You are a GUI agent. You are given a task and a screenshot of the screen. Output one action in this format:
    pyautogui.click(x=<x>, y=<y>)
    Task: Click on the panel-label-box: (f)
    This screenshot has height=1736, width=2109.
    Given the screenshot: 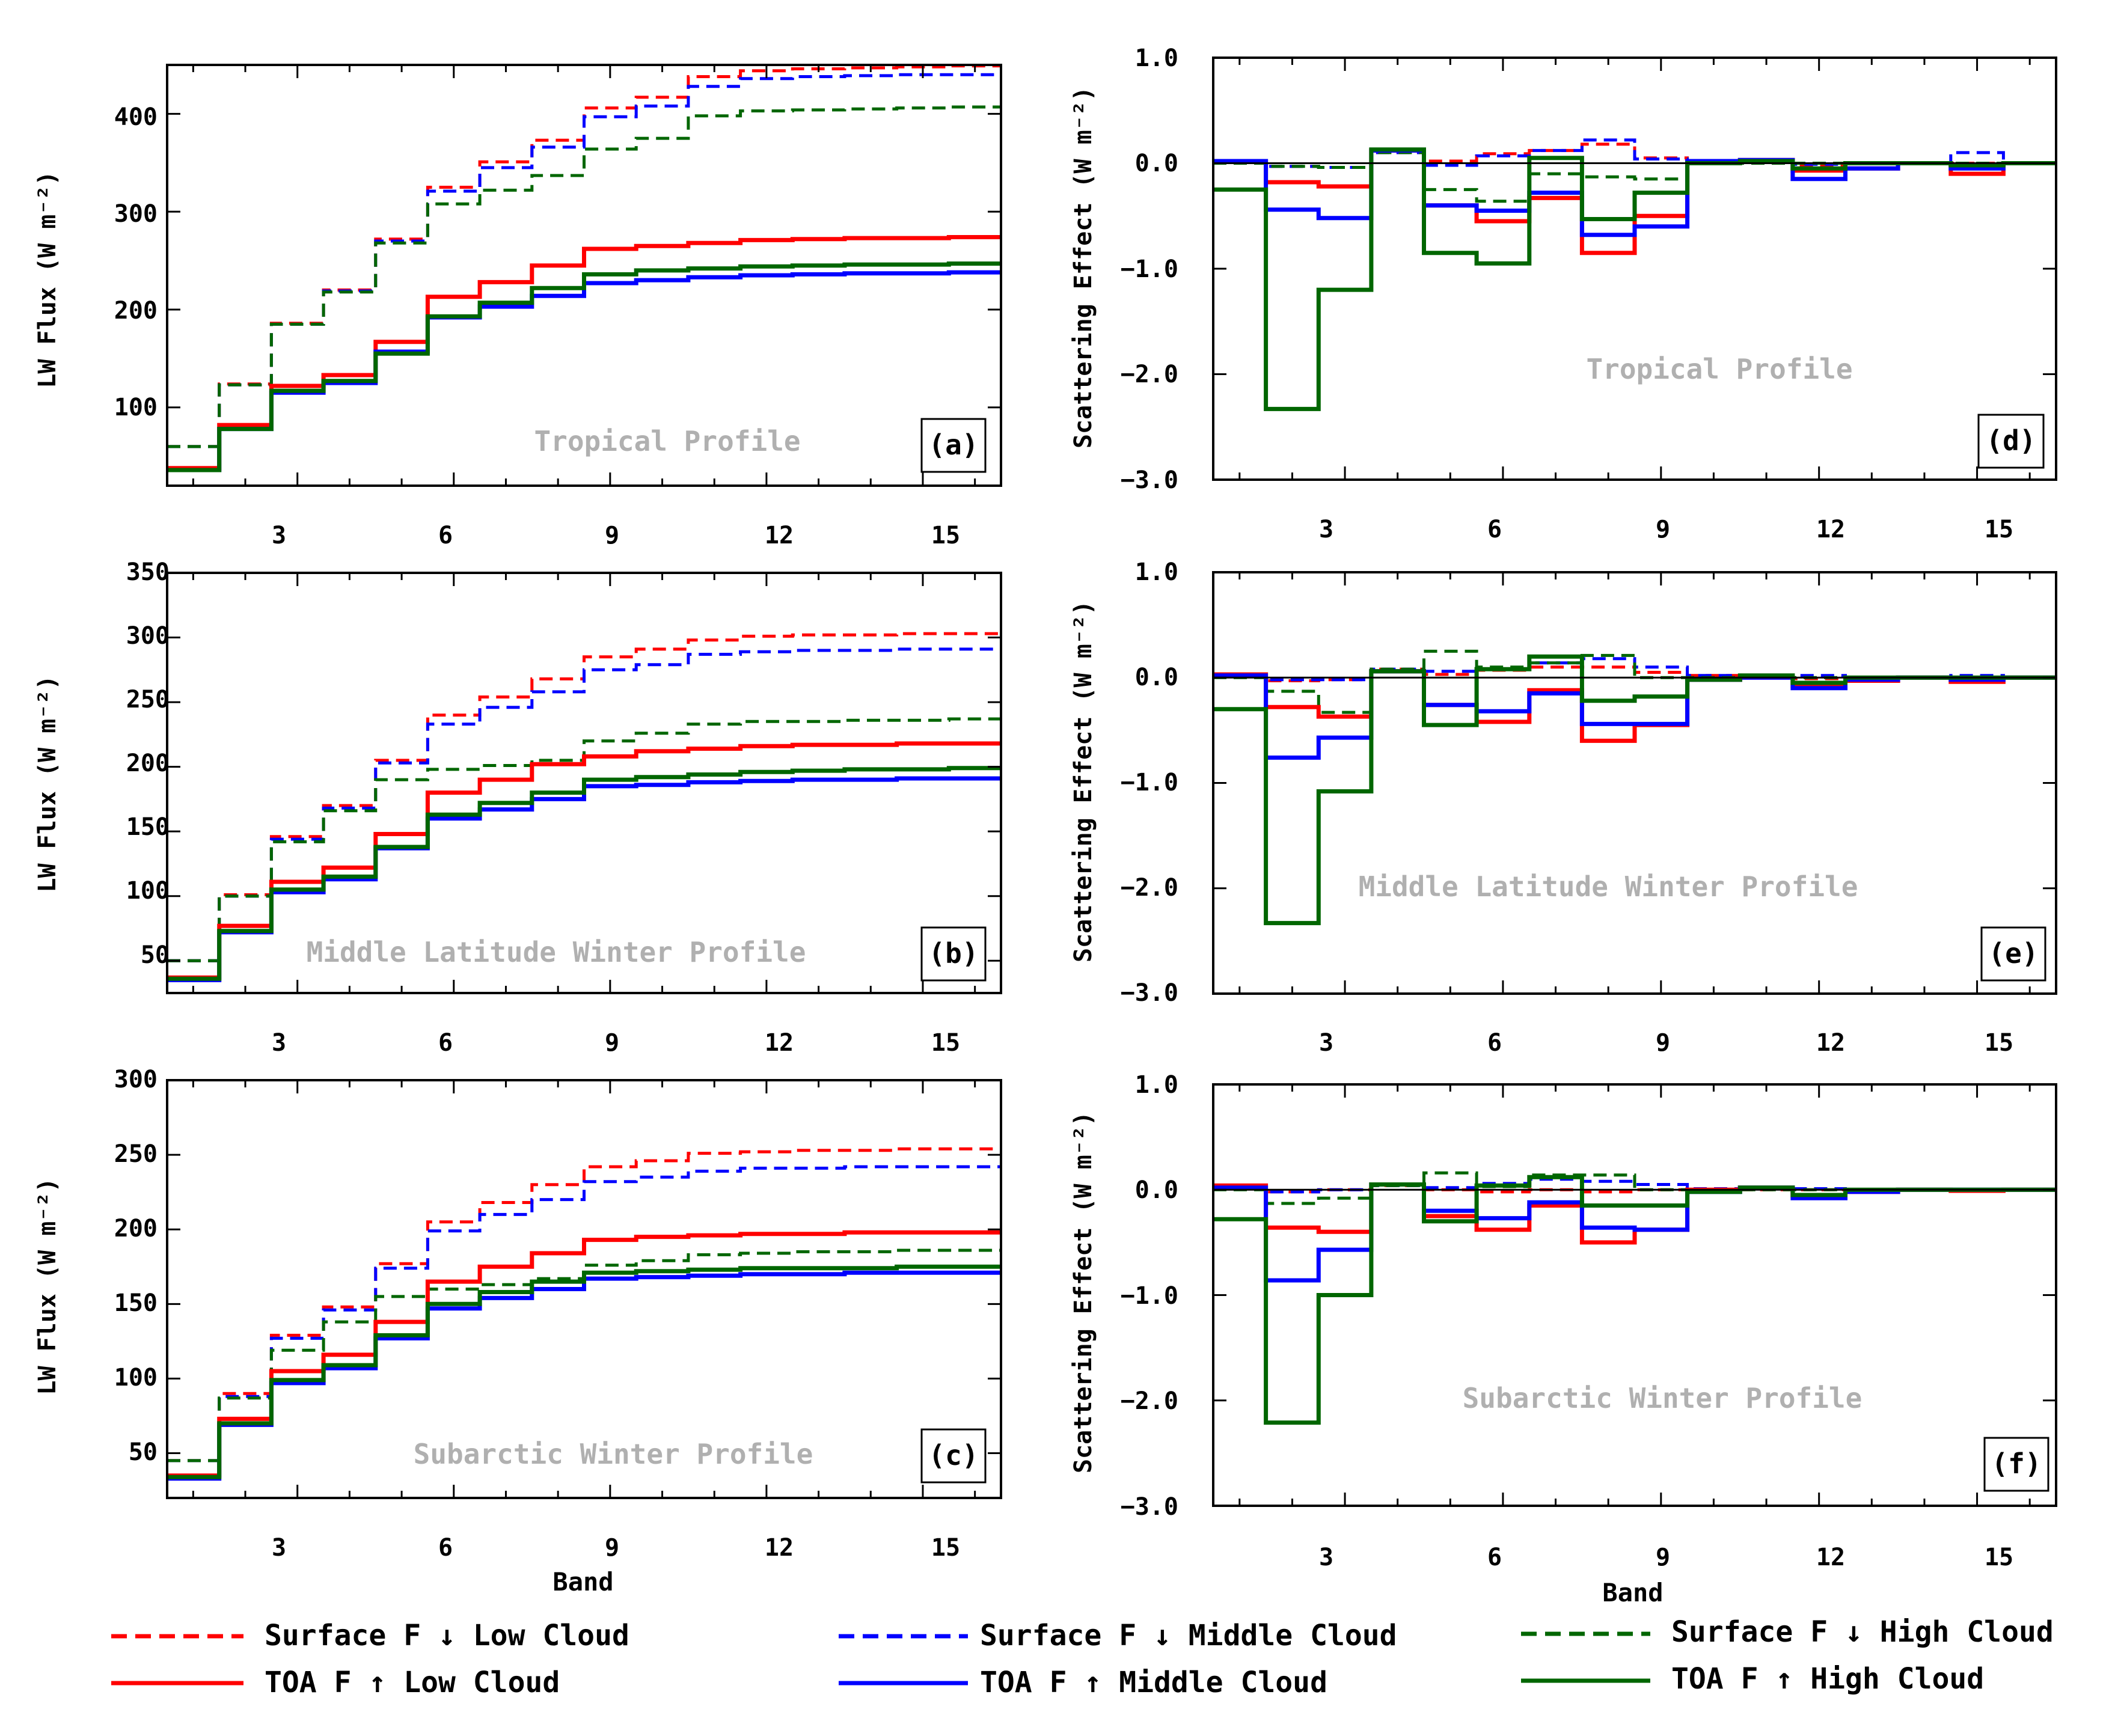 What is the action you would take?
    pyautogui.click(x=2016, y=1464)
    